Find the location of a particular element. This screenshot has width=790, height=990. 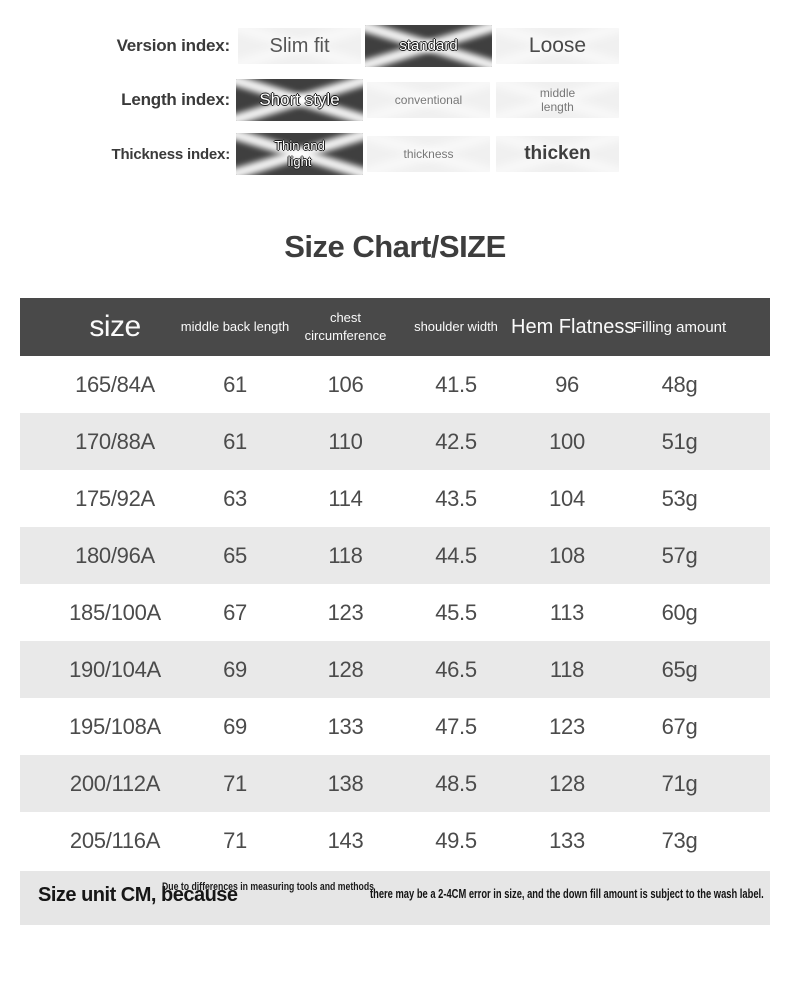

table-row-175-92a: 175/92A 63 114 43.5 104 53g is located at coordinates (395, 498).